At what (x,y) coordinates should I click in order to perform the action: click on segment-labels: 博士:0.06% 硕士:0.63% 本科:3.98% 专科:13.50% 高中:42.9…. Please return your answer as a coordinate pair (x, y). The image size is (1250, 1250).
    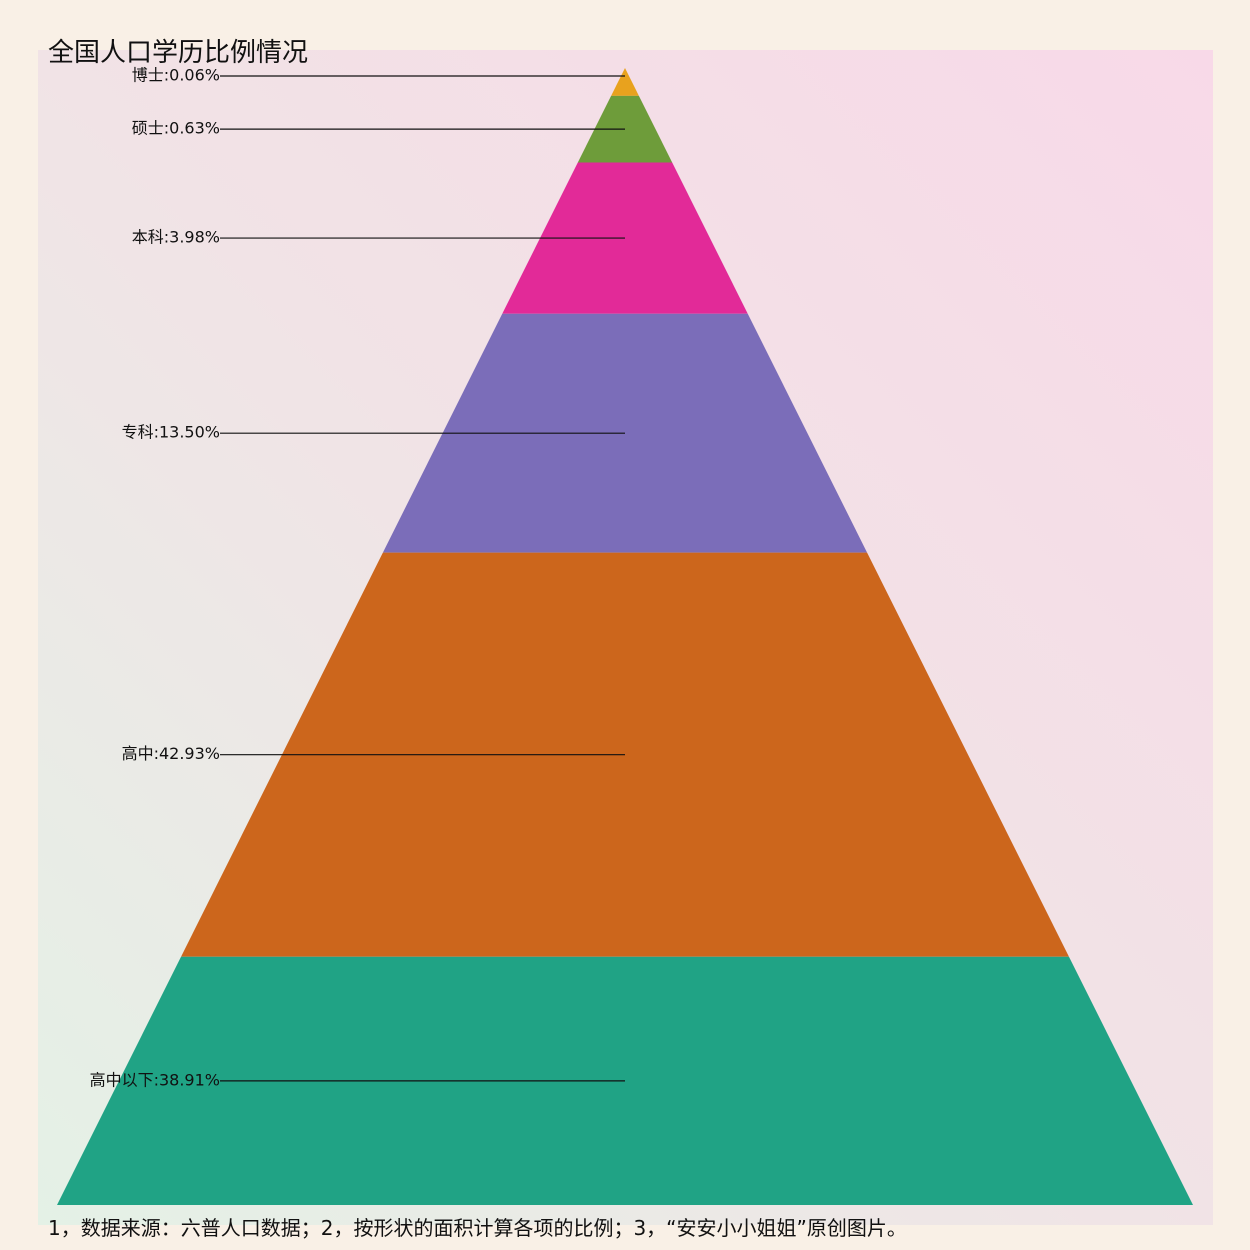
    Looking at the image, I should click on (155, 578).